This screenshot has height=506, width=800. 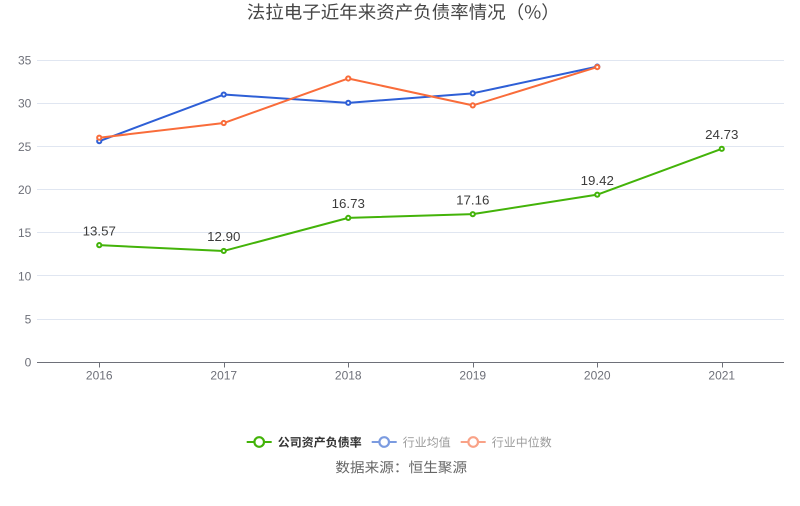 I want to click on svg-text: 25, so click(x=25, y=147).